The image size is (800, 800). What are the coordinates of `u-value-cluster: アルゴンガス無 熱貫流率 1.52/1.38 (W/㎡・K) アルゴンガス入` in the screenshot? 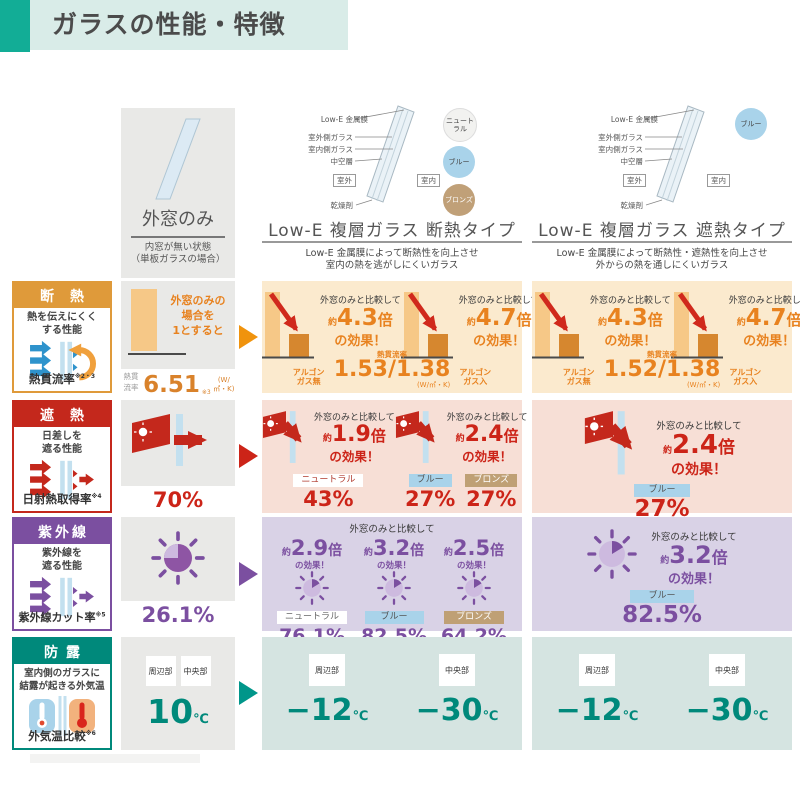 It's located at (662, 369).